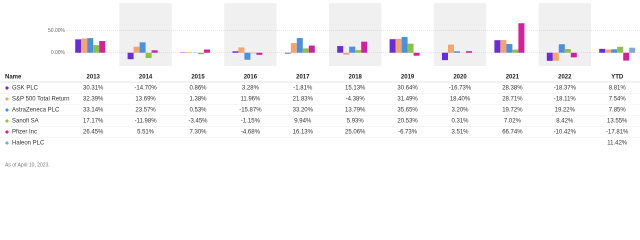 The width and height of the screenshot is (640, 240). Describe the element at coordinates (198, 111) in the screenshot. I see `cell-value: 0.53%` at that location.